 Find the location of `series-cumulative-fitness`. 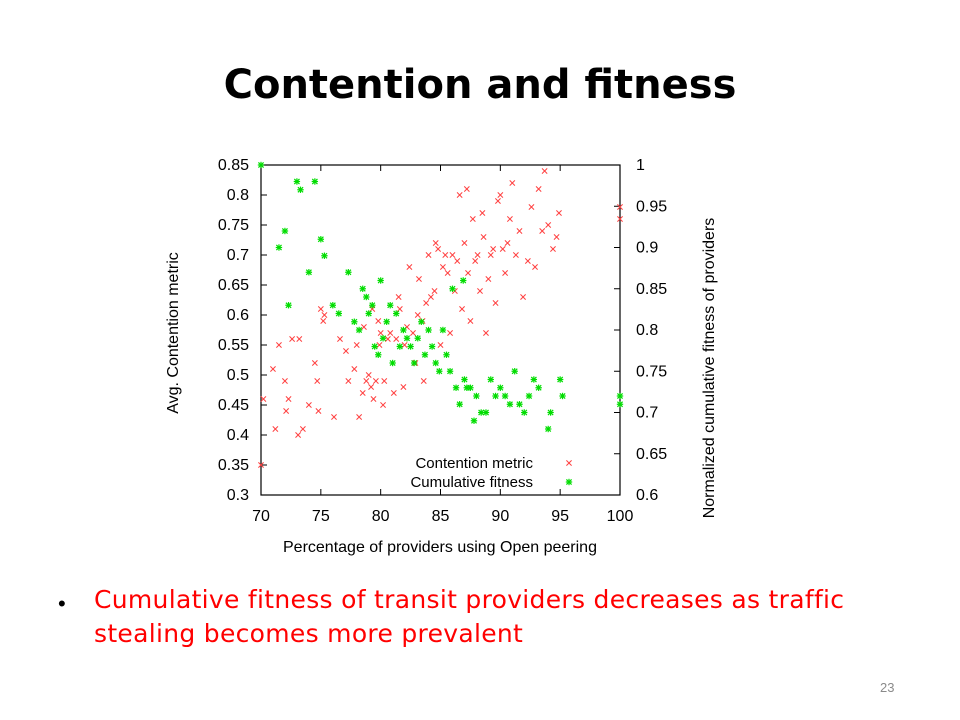

series-cumulative-fitness is located at coordinates (440, 297).